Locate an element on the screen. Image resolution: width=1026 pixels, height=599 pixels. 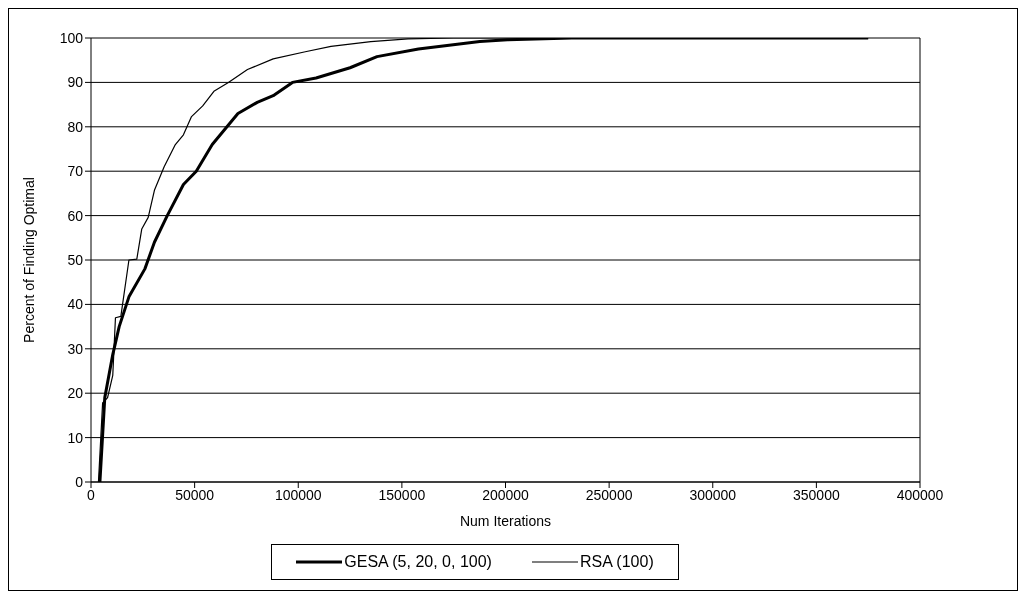
y-axis-title: Percent of Finding Optimal is located at coordinates (28, 260).